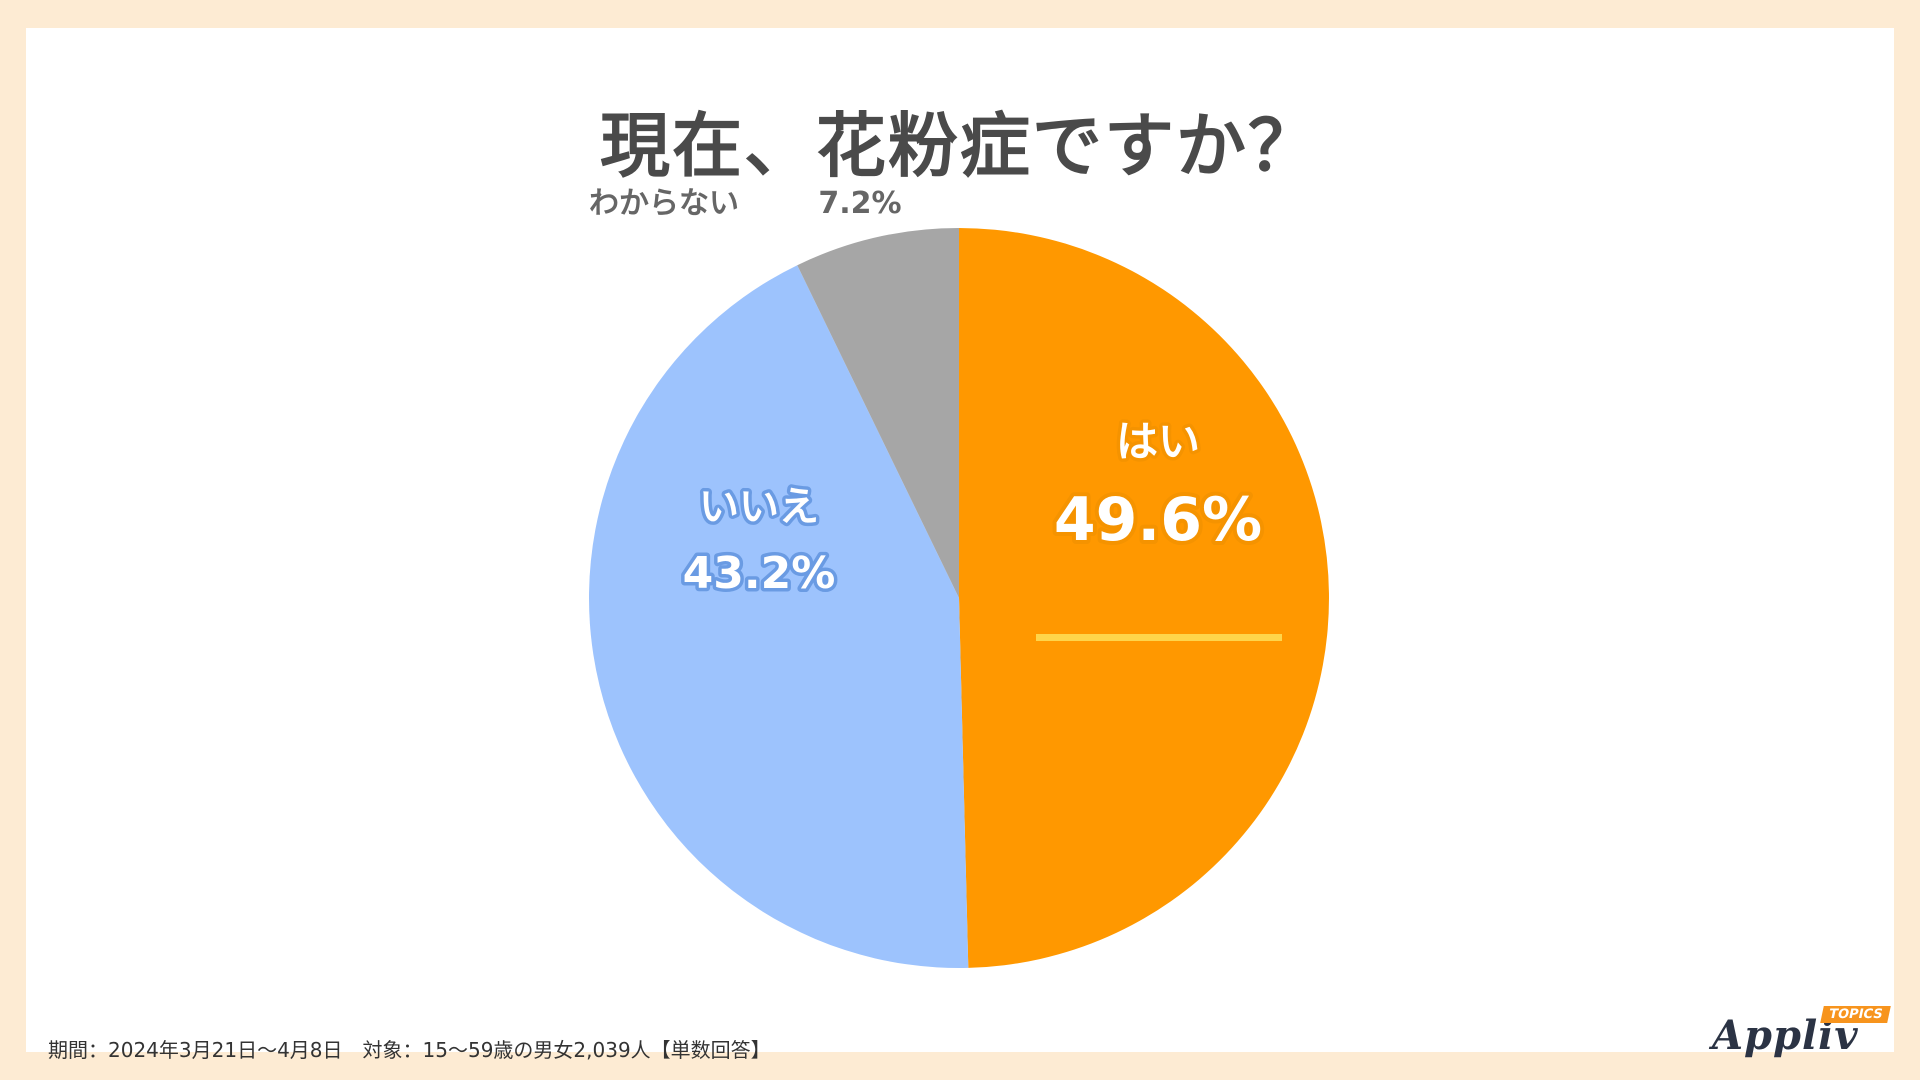  What do you see at coordinates (759, 507) in the screenshot?
I see `slice-label-1: いいえ` at bounding box center [759, 507].